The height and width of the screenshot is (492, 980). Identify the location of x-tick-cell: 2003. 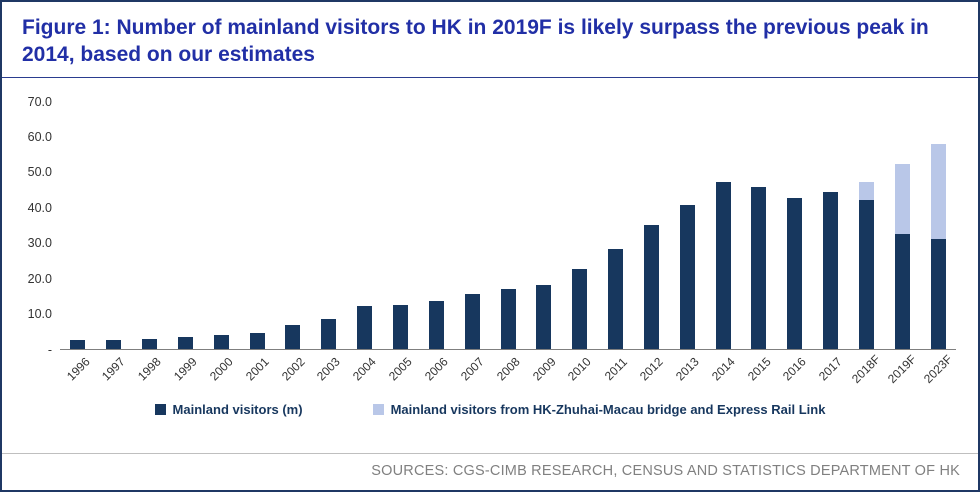
(329, 372).